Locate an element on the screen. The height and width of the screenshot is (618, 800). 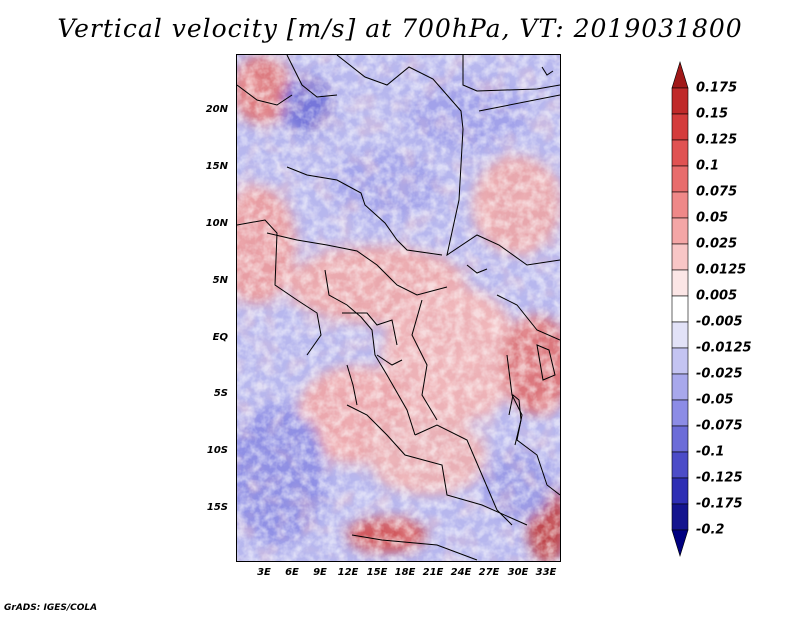
colorbar-label: -0.1 is located at coordinates (710, 452).